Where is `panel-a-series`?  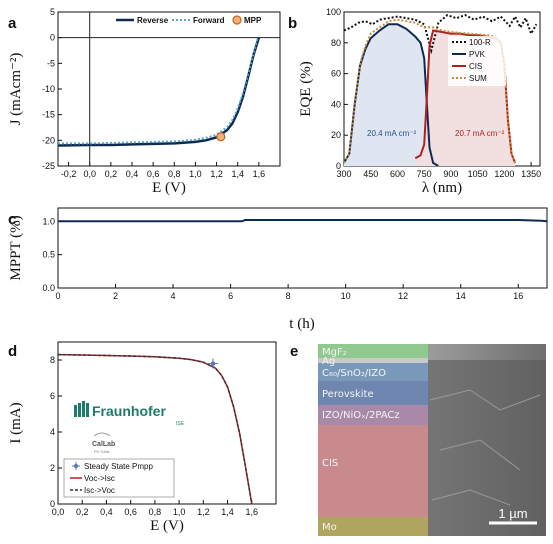 panel-a-series is located at coordinates (169, 89).